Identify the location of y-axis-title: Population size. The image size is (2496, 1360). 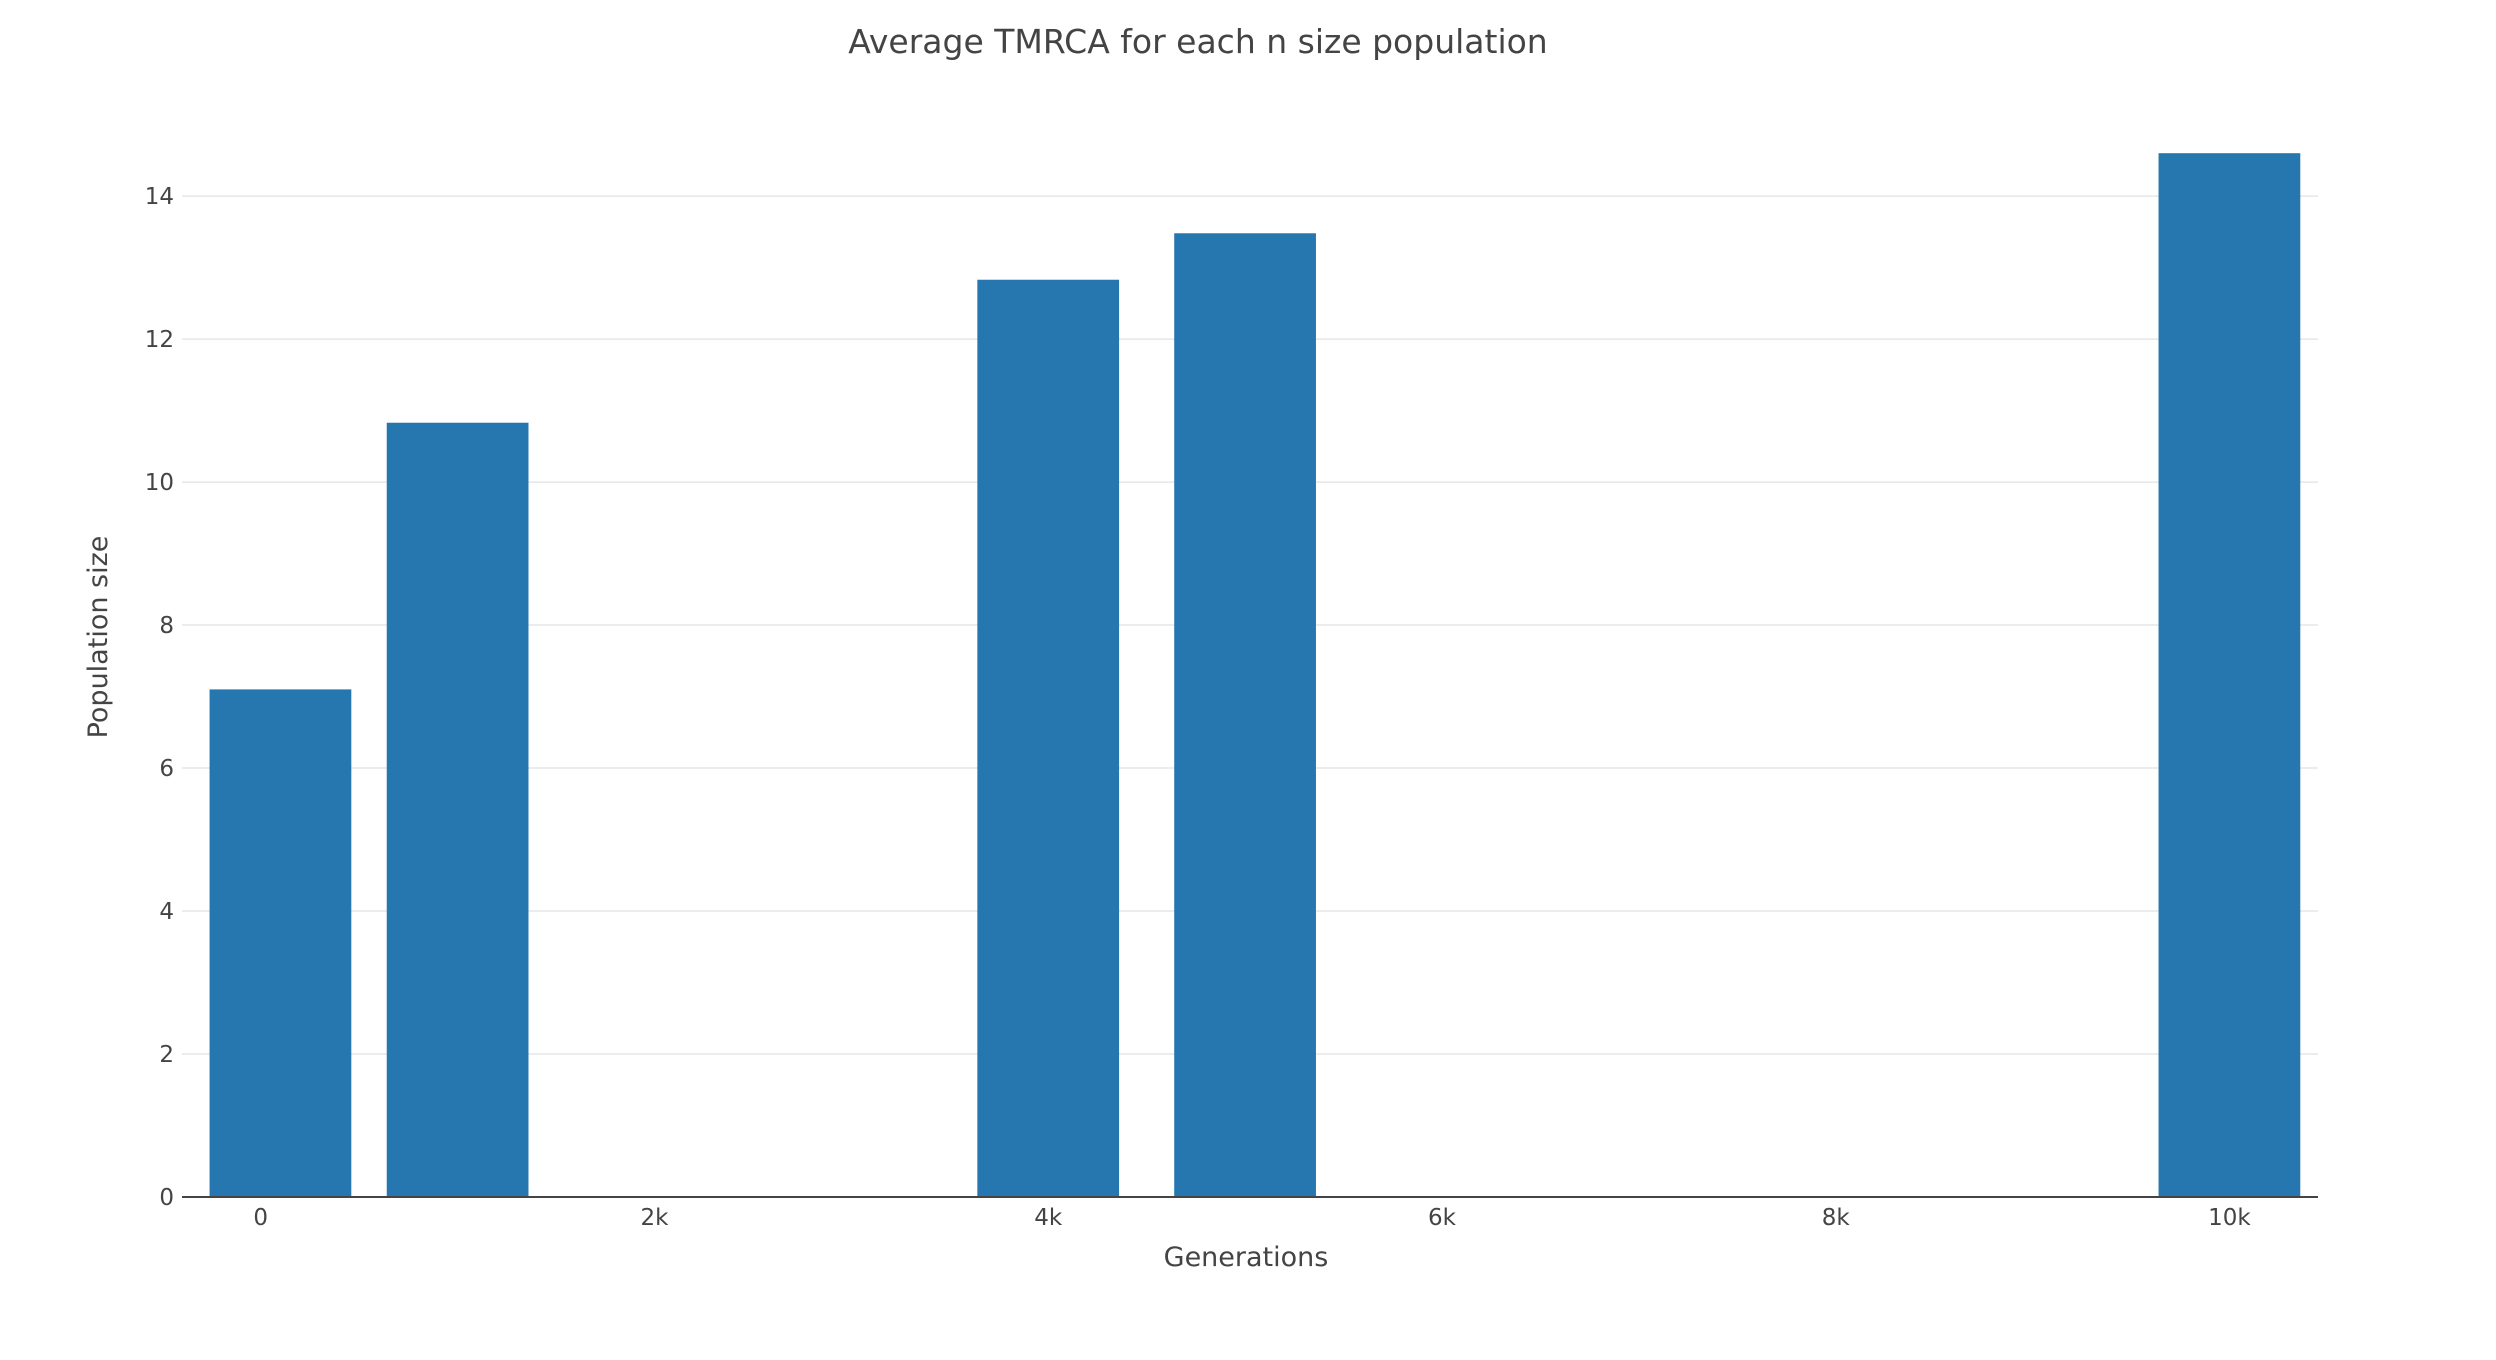
(98, 637).